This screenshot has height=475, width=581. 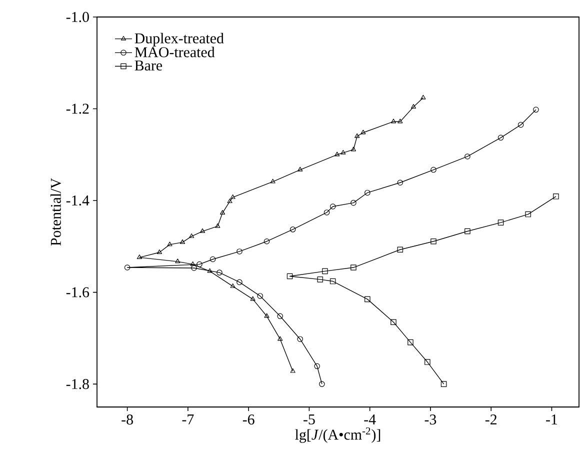 I want to click on y-axis-title: Potential/V, so click(x=55, y=212).